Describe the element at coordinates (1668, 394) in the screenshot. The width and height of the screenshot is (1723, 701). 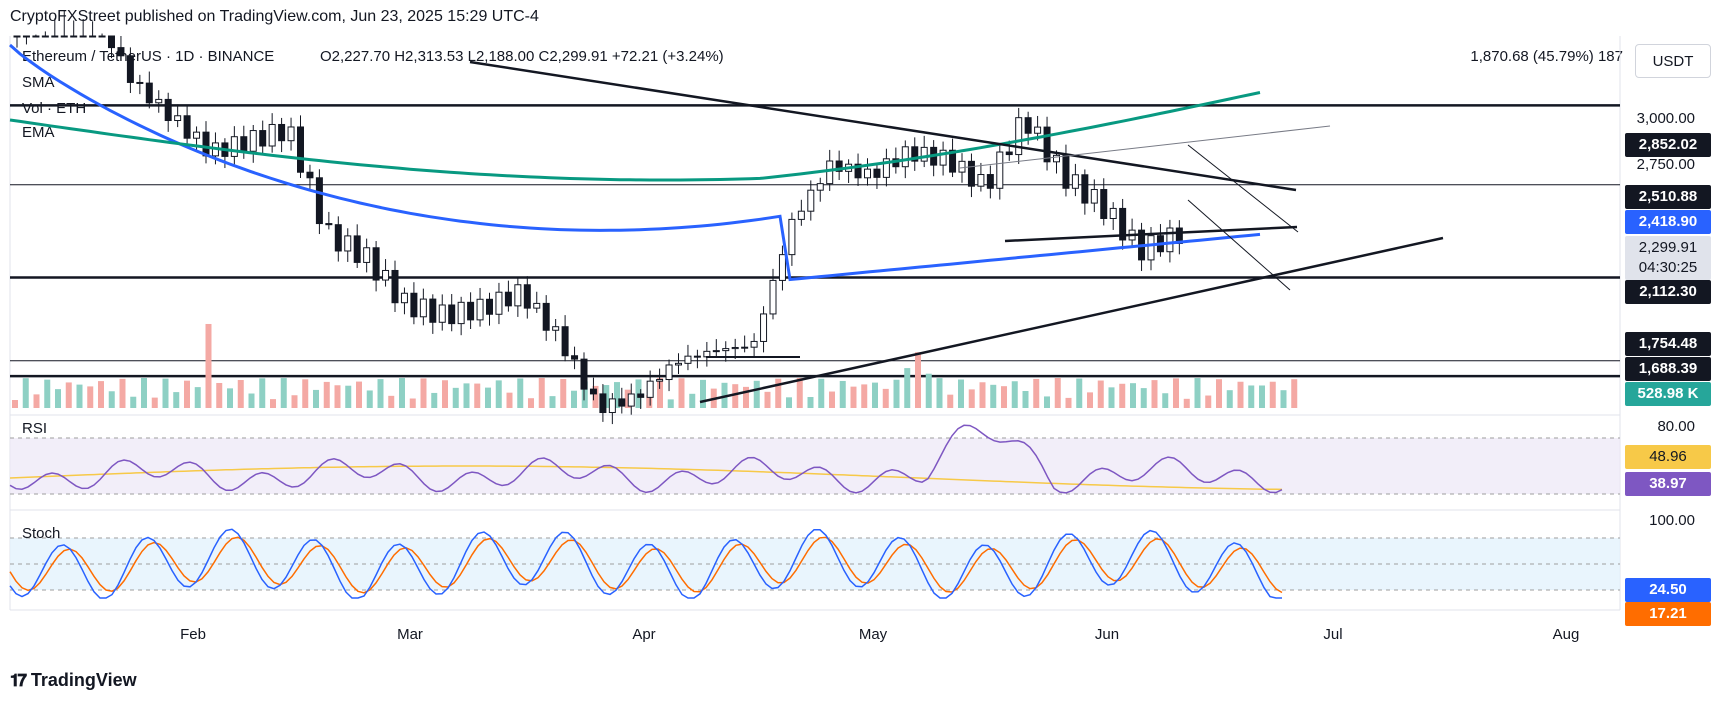
I see `volume-label: 528.98 K` at that location.